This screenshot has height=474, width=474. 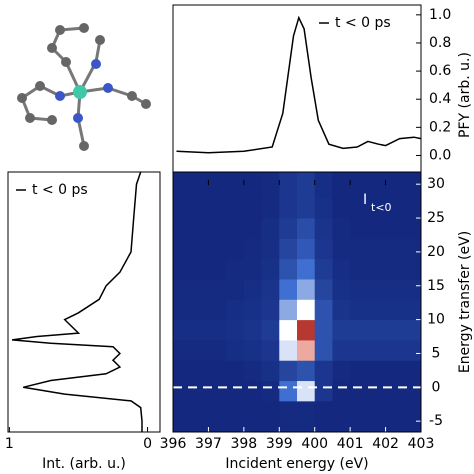 I want to click on y-axis-label: PFY (arb. u.), so click(x=465, y=95).